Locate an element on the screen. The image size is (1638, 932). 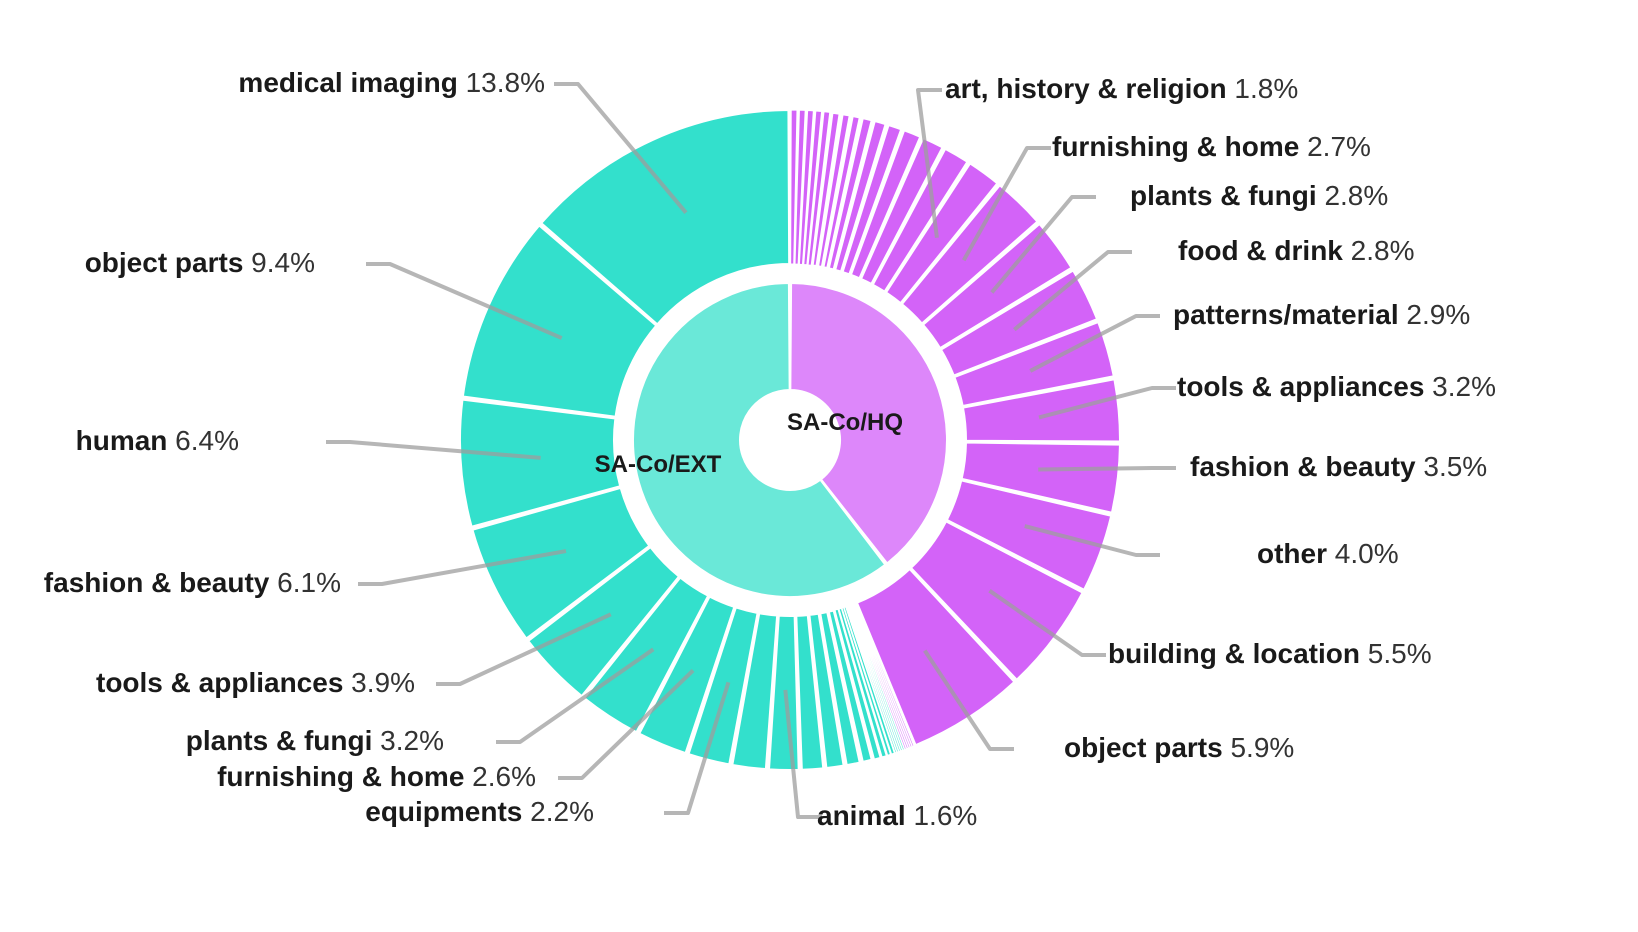
outer-slice-hq-art-history-religion is located at coordinates (942, 233).